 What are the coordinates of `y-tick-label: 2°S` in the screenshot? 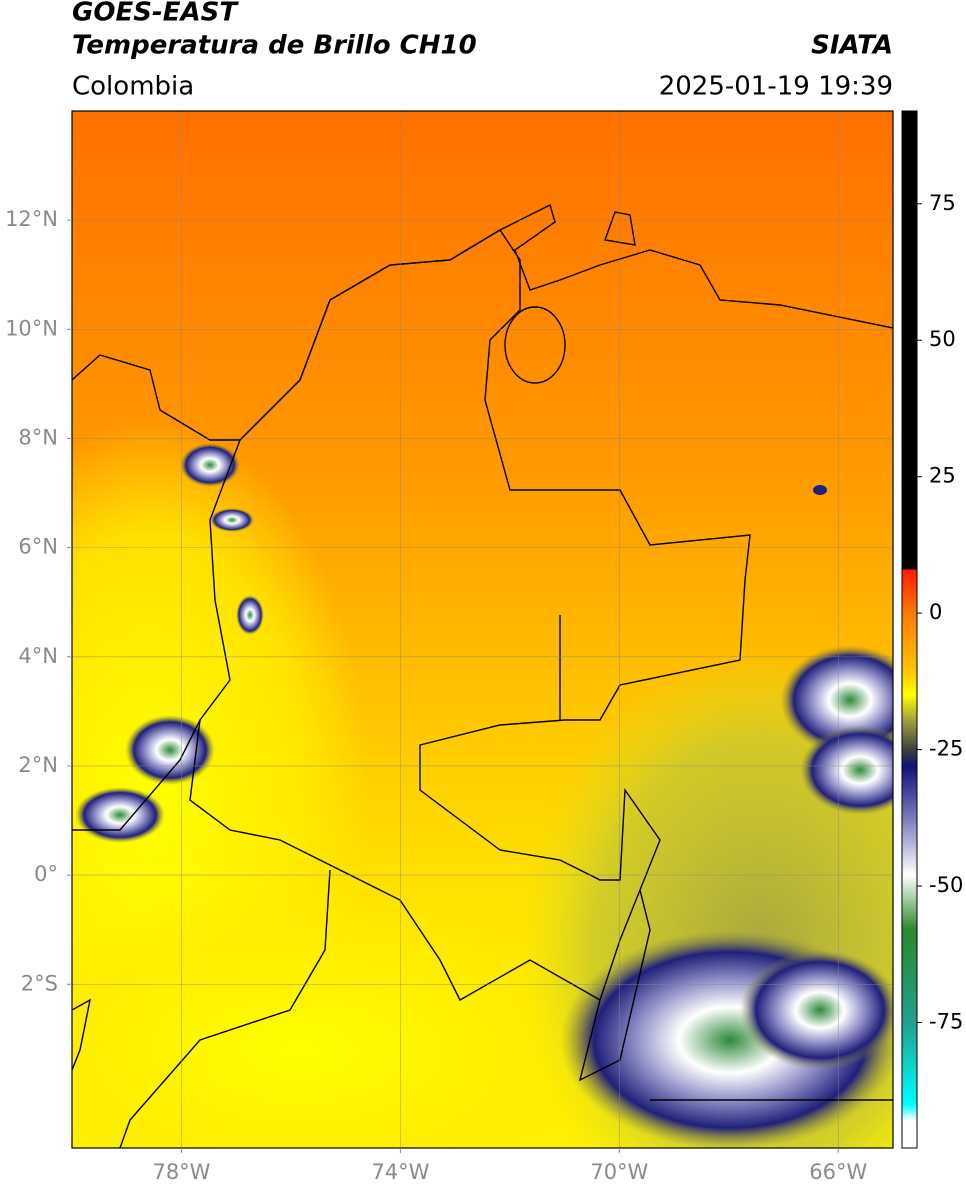 It's located at (39, 983).